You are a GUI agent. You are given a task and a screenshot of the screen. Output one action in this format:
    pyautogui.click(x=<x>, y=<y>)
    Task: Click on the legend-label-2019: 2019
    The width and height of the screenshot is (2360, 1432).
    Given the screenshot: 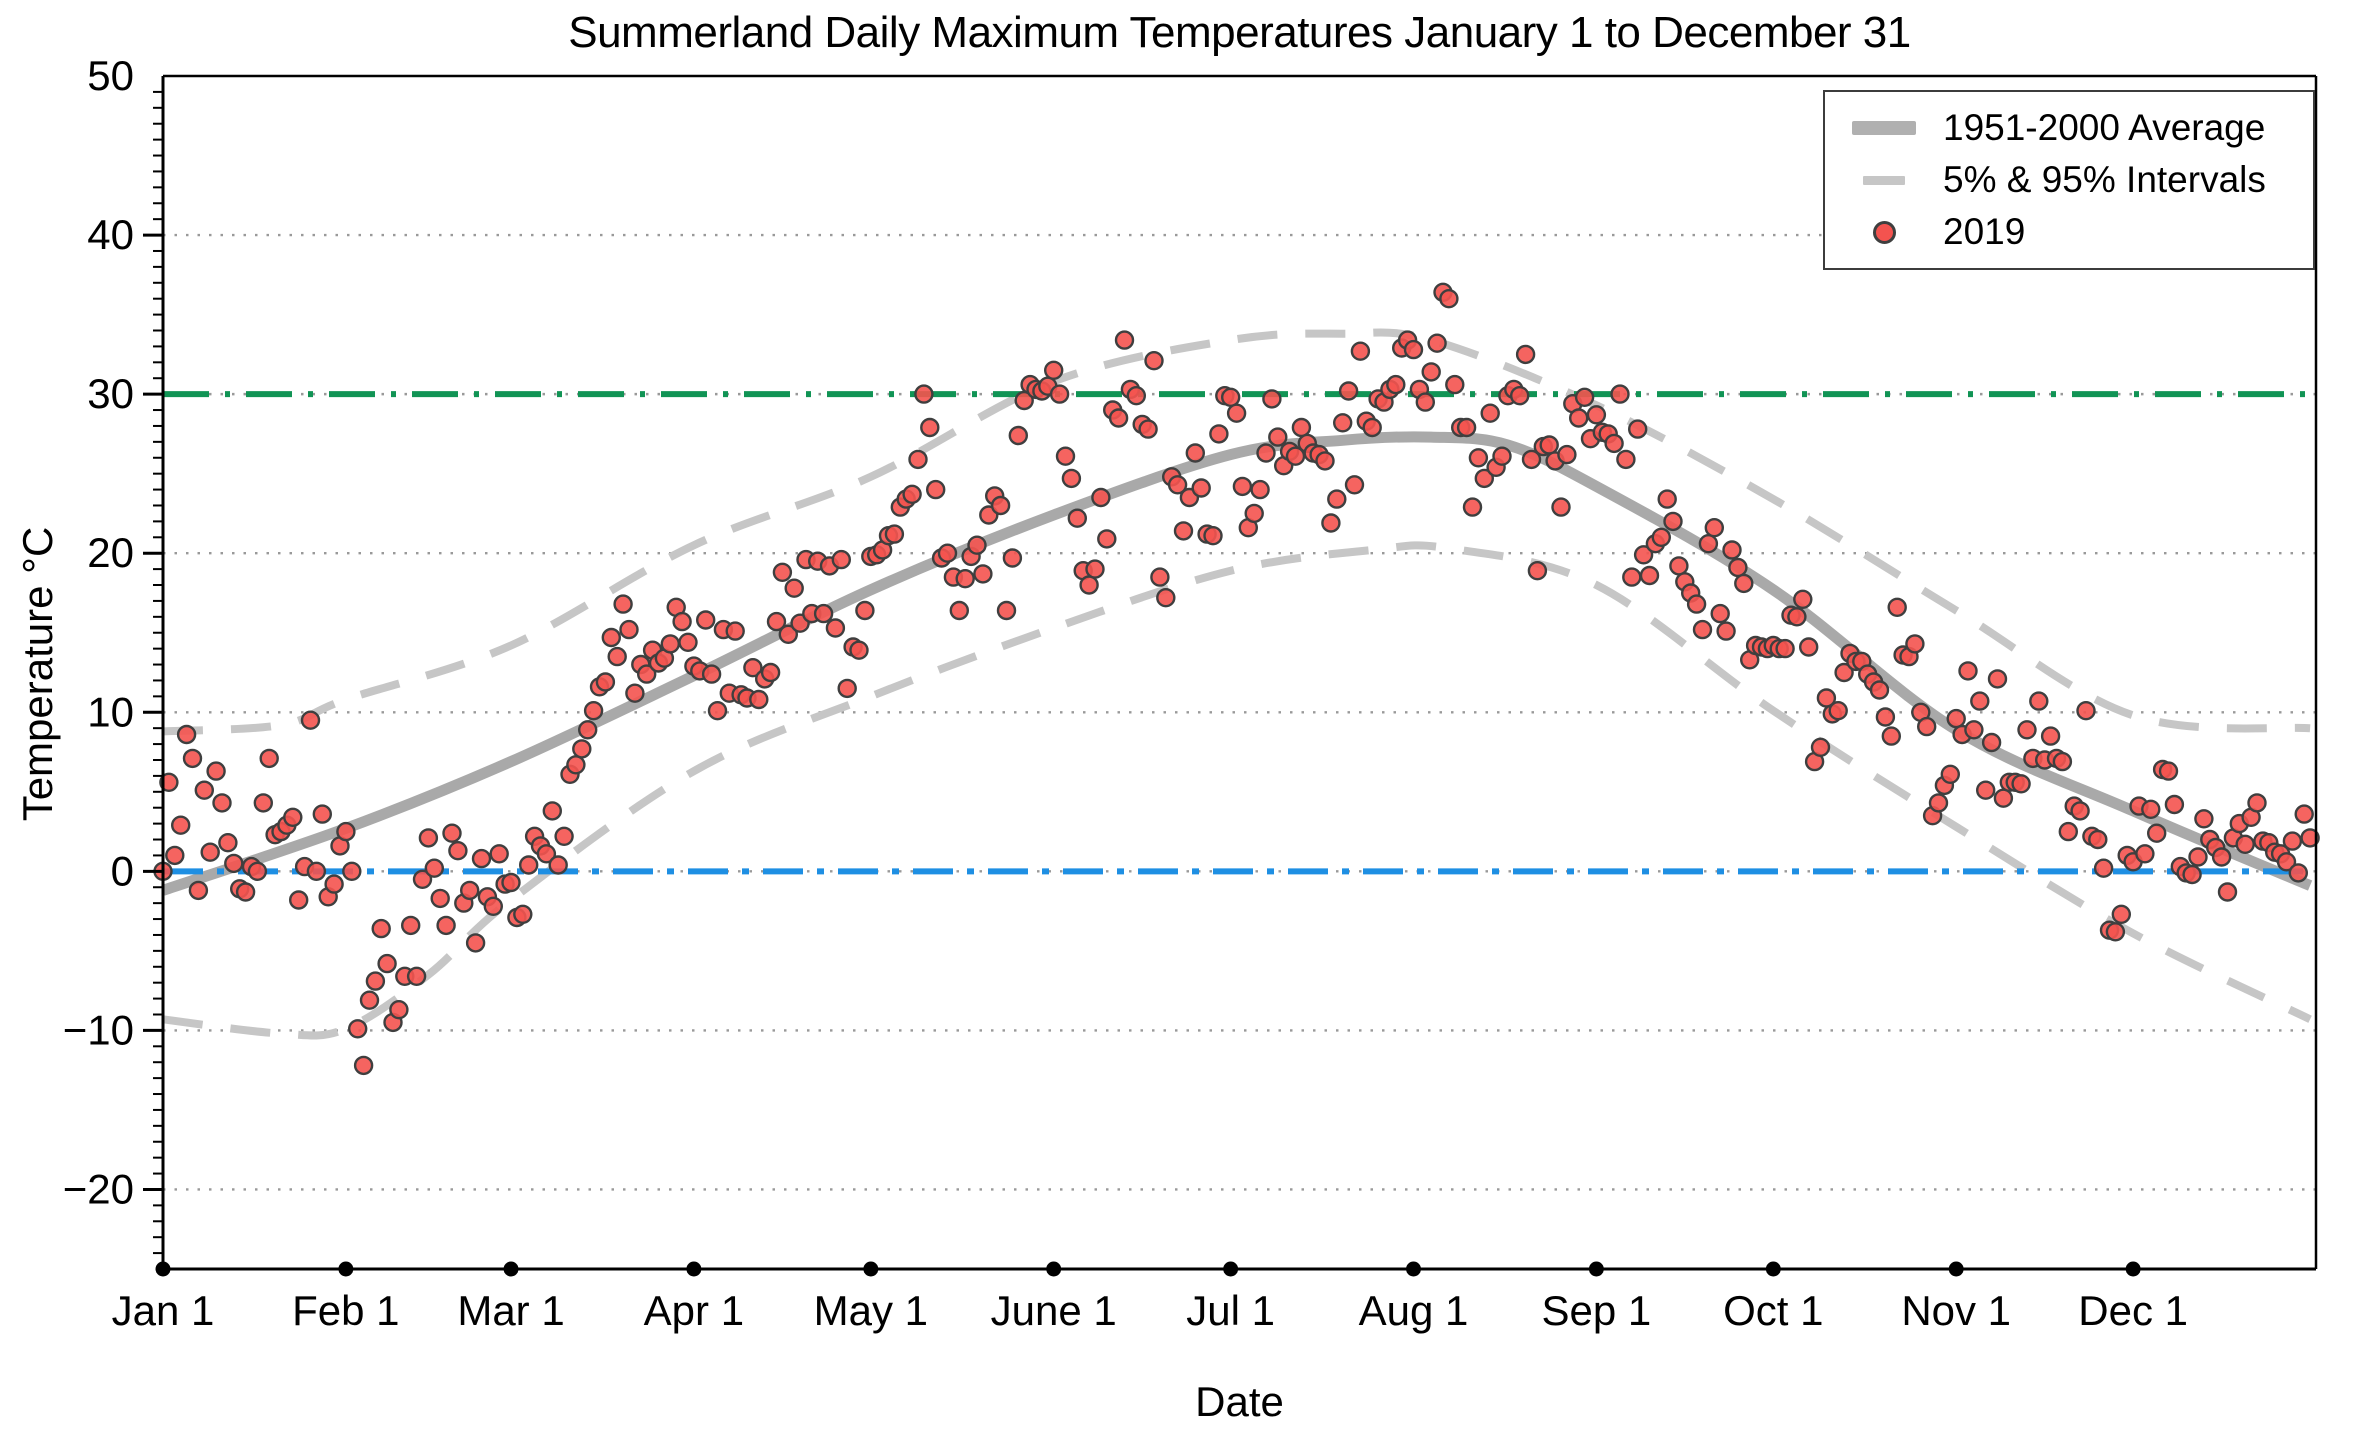 What is the action you would take?
    pyautogui.click(x=1984, y=231)
    